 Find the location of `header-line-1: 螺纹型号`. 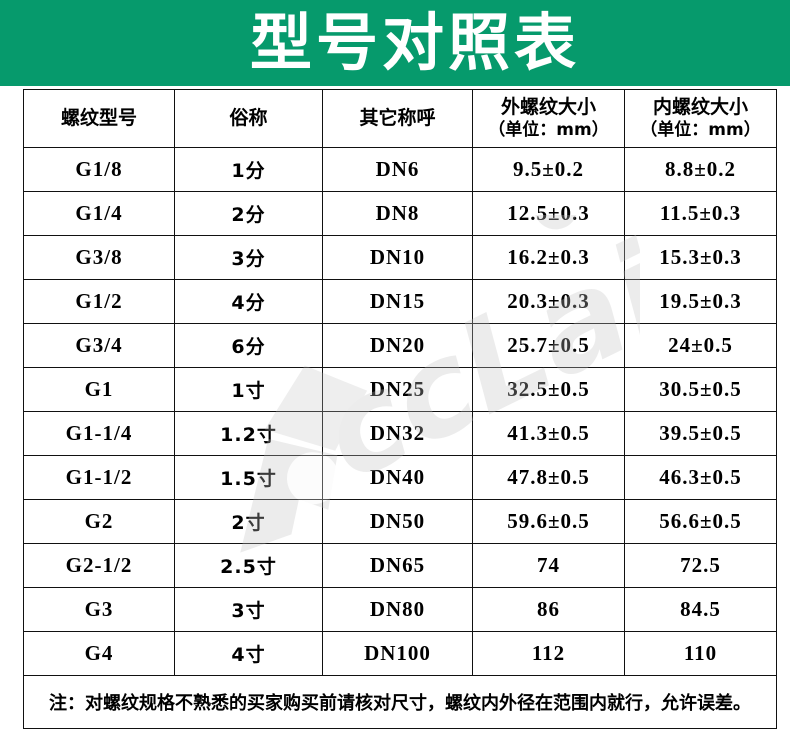

header-line-1: 螺纹型号 is located at coordinates (98, 117).